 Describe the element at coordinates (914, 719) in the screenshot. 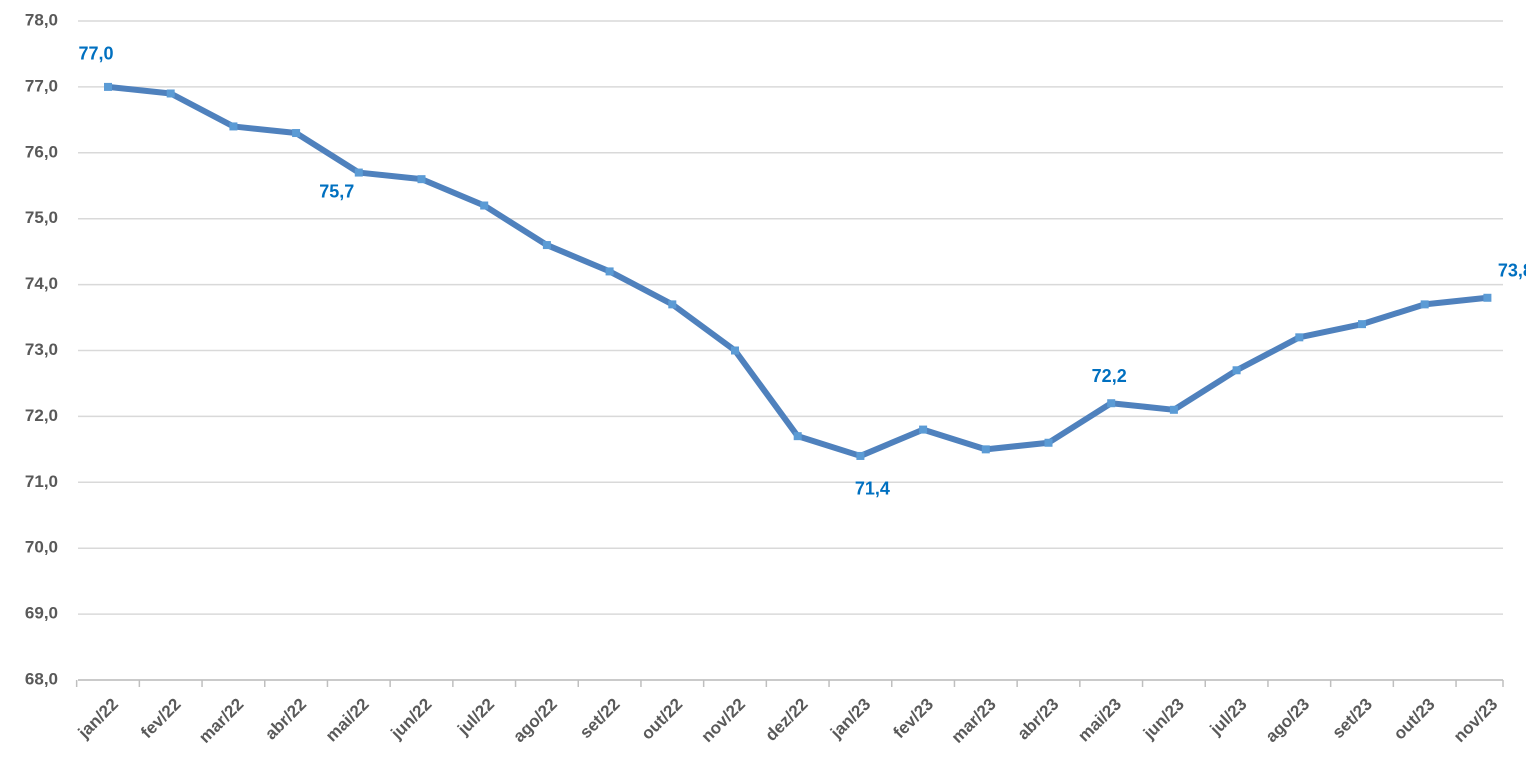

I see `x-tick-label: fev/23` at that location.